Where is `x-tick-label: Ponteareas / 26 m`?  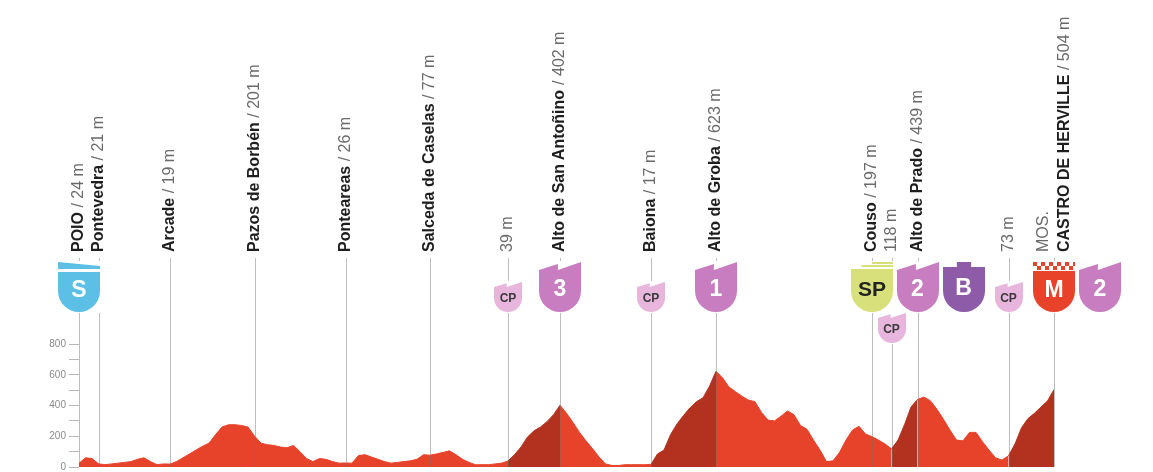 x-tick-label: Ponteareas / 26 m is located at coordinates (344, 184).